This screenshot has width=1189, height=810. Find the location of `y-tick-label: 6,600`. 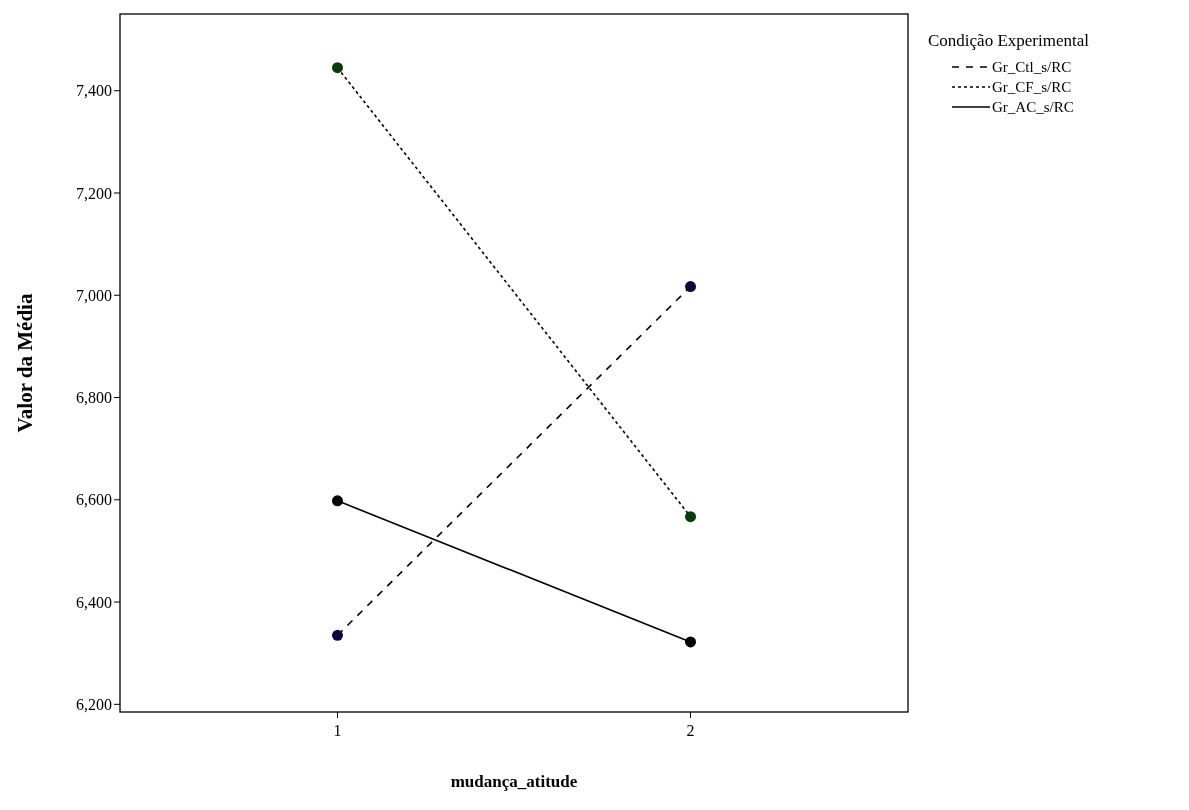

y-tick-label: 6,600 is located at coordinates (94, 500).